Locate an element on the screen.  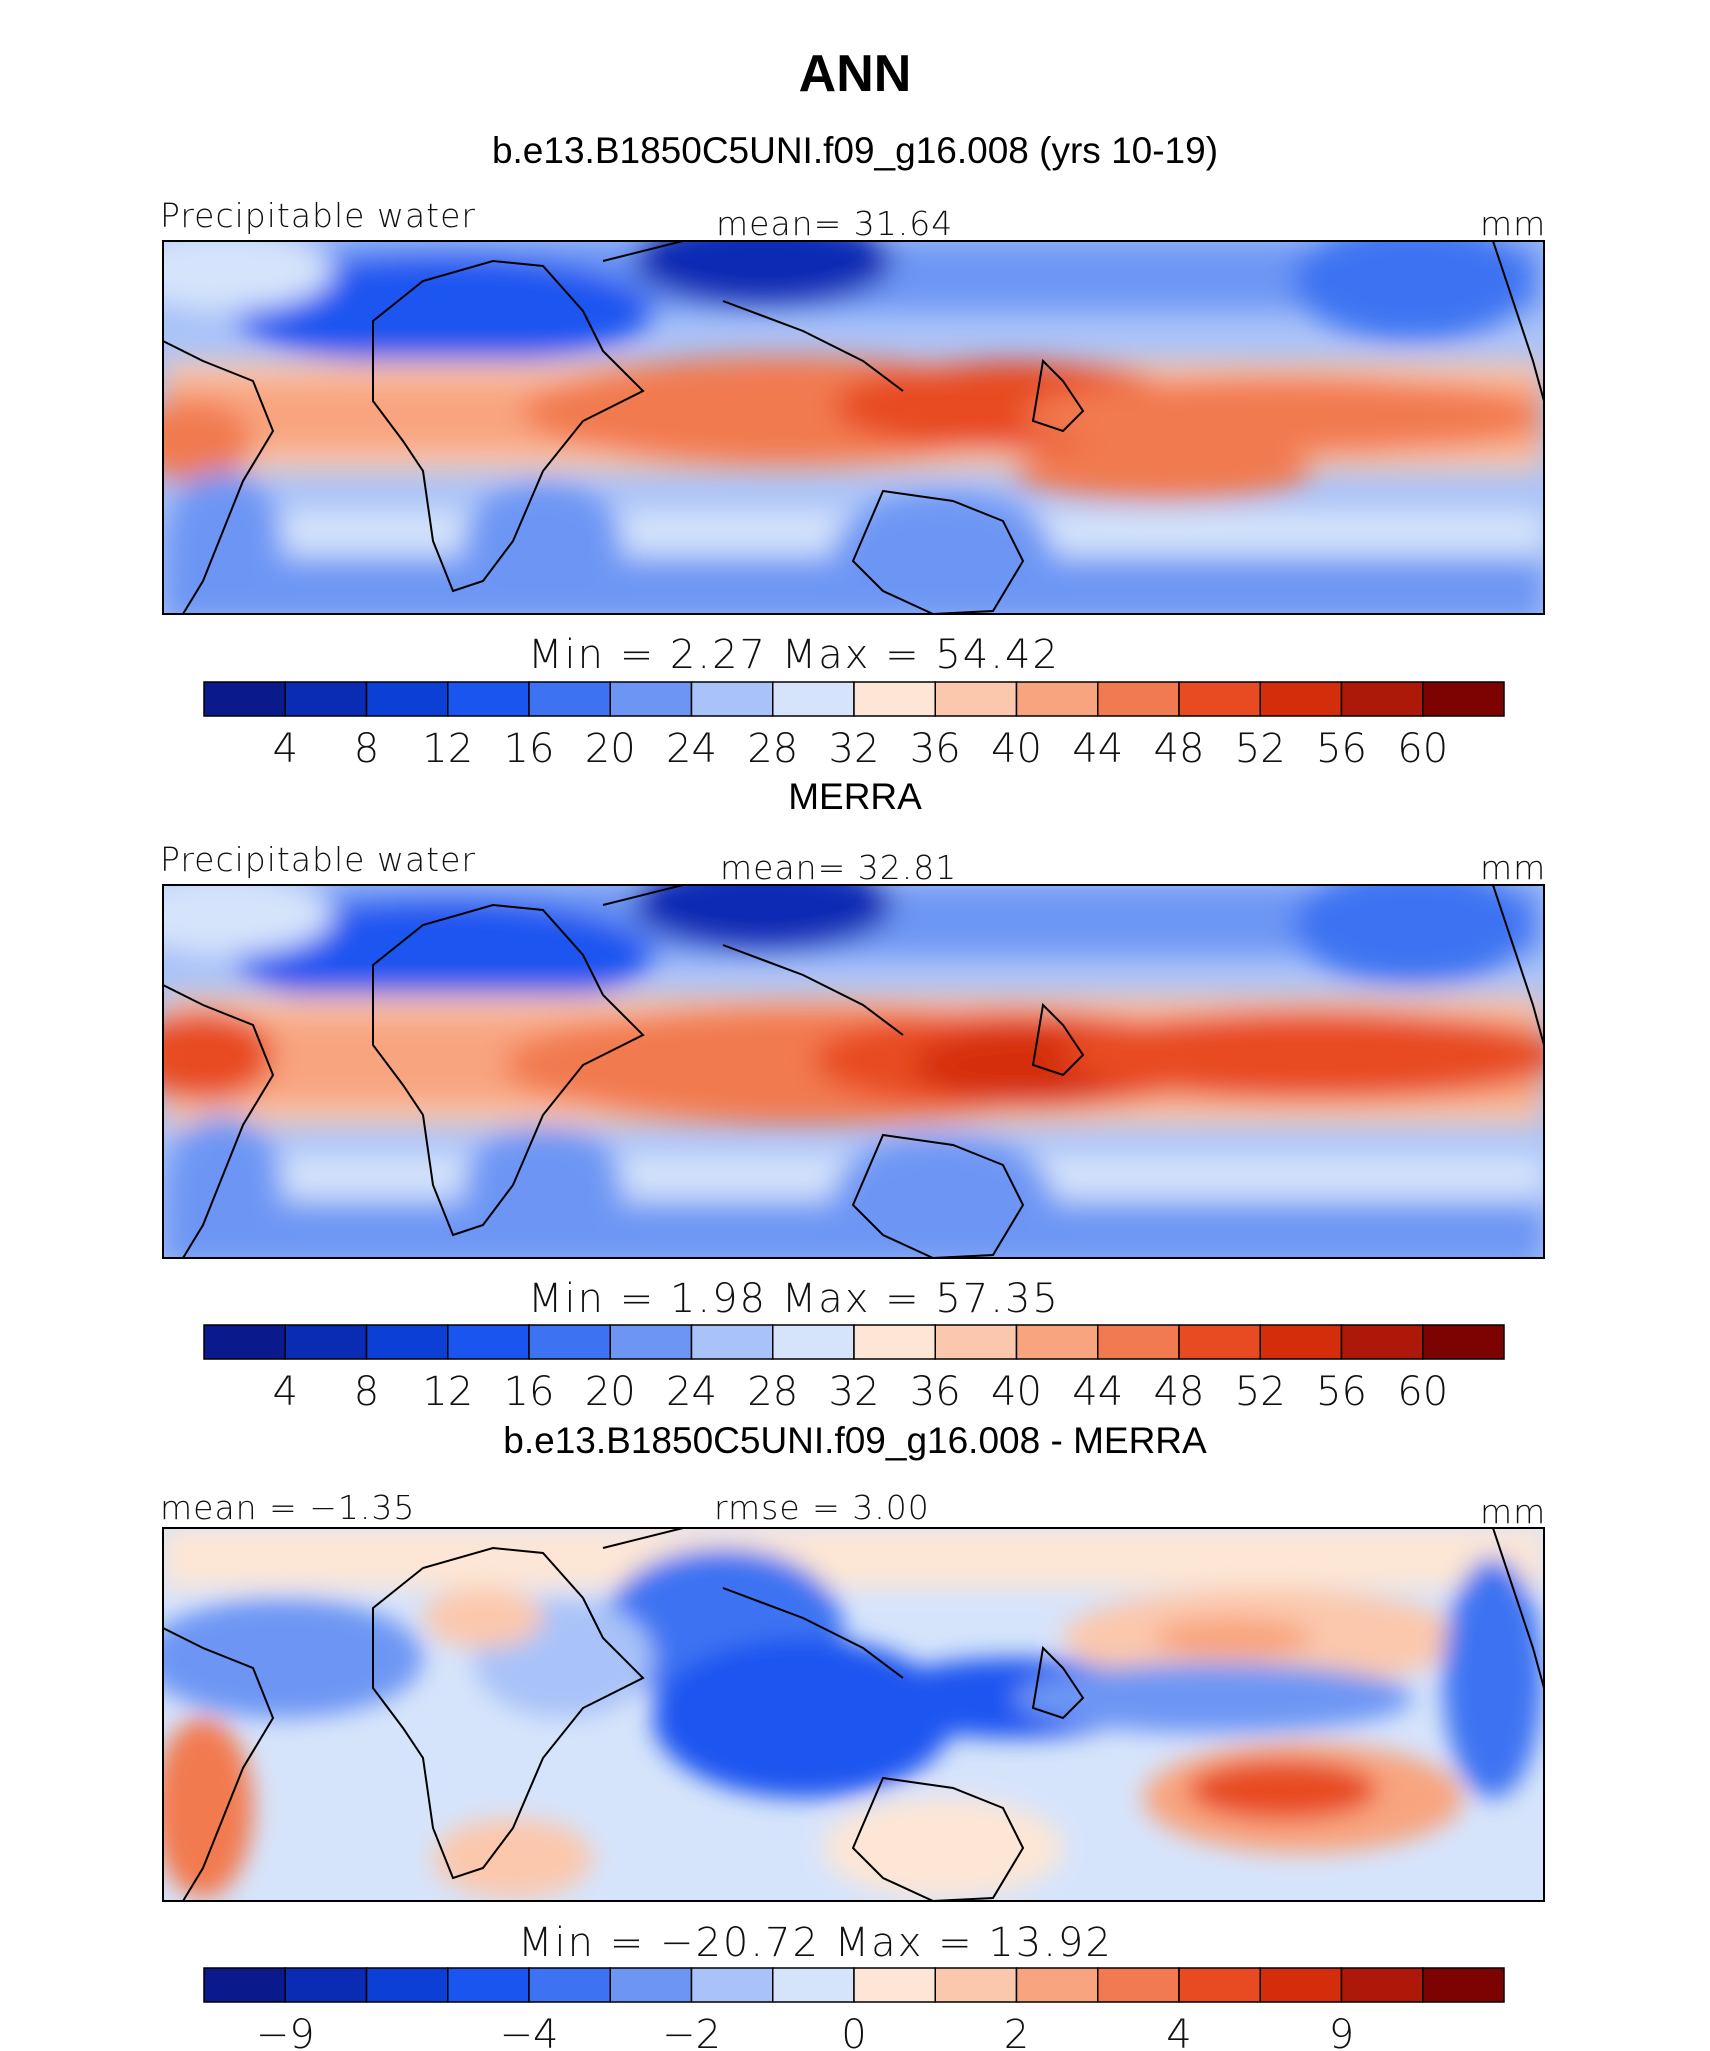
panel3-map is located at coordinates (853, 1714).